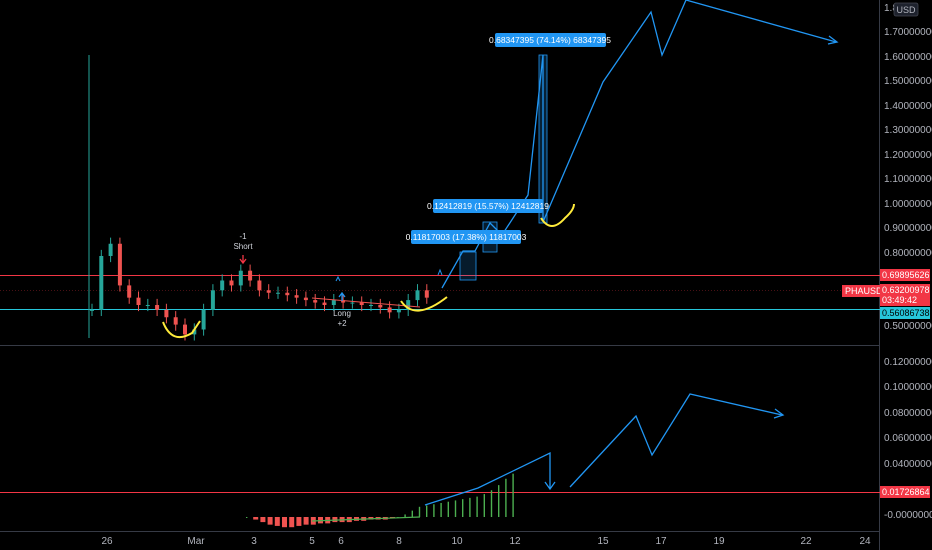 The width and height of the screenshot is (932, 550). What do you see at coordinates (908, 204) in the screenshot?
I see `price-tick: 1.00000000` at bounding box center [908, 204].